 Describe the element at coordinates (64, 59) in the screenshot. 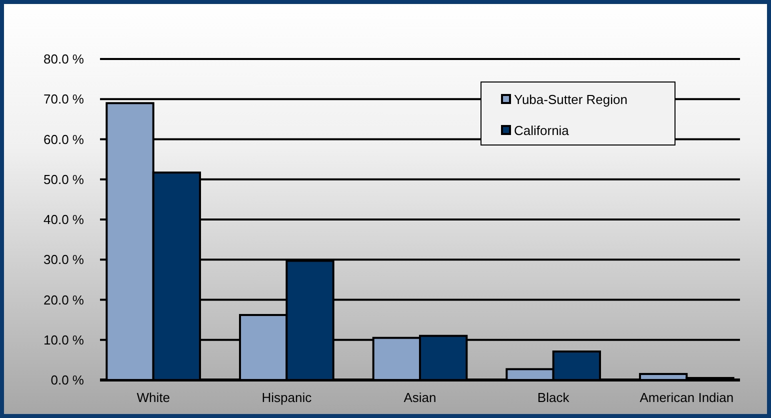

I see `y-tick-label: 80.0 %` at that location.